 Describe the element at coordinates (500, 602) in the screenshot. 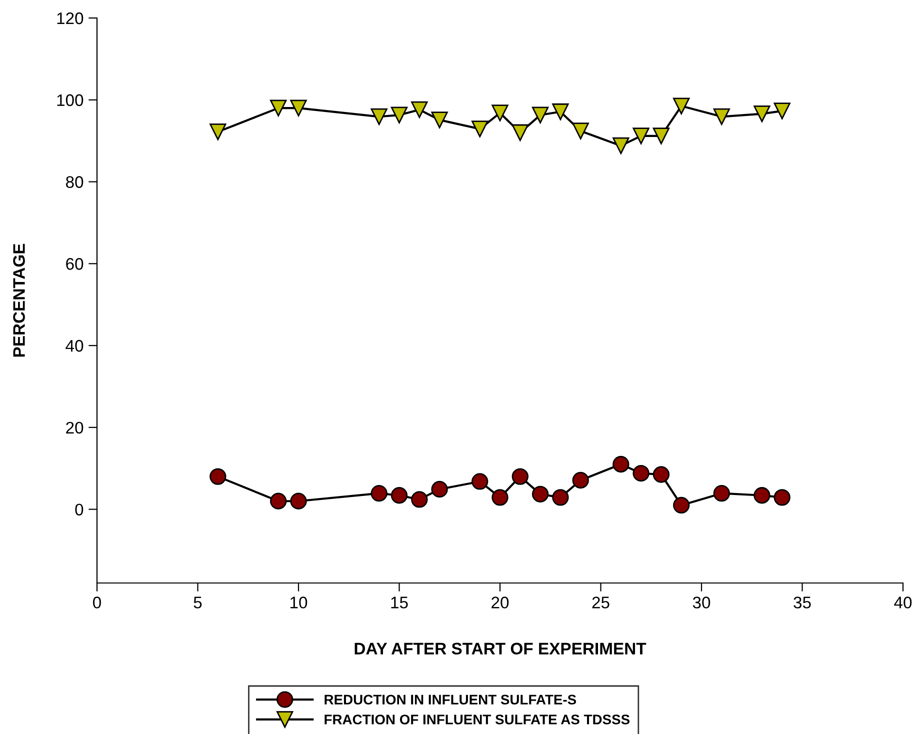

I see `x-tick-label: 20` at that location.